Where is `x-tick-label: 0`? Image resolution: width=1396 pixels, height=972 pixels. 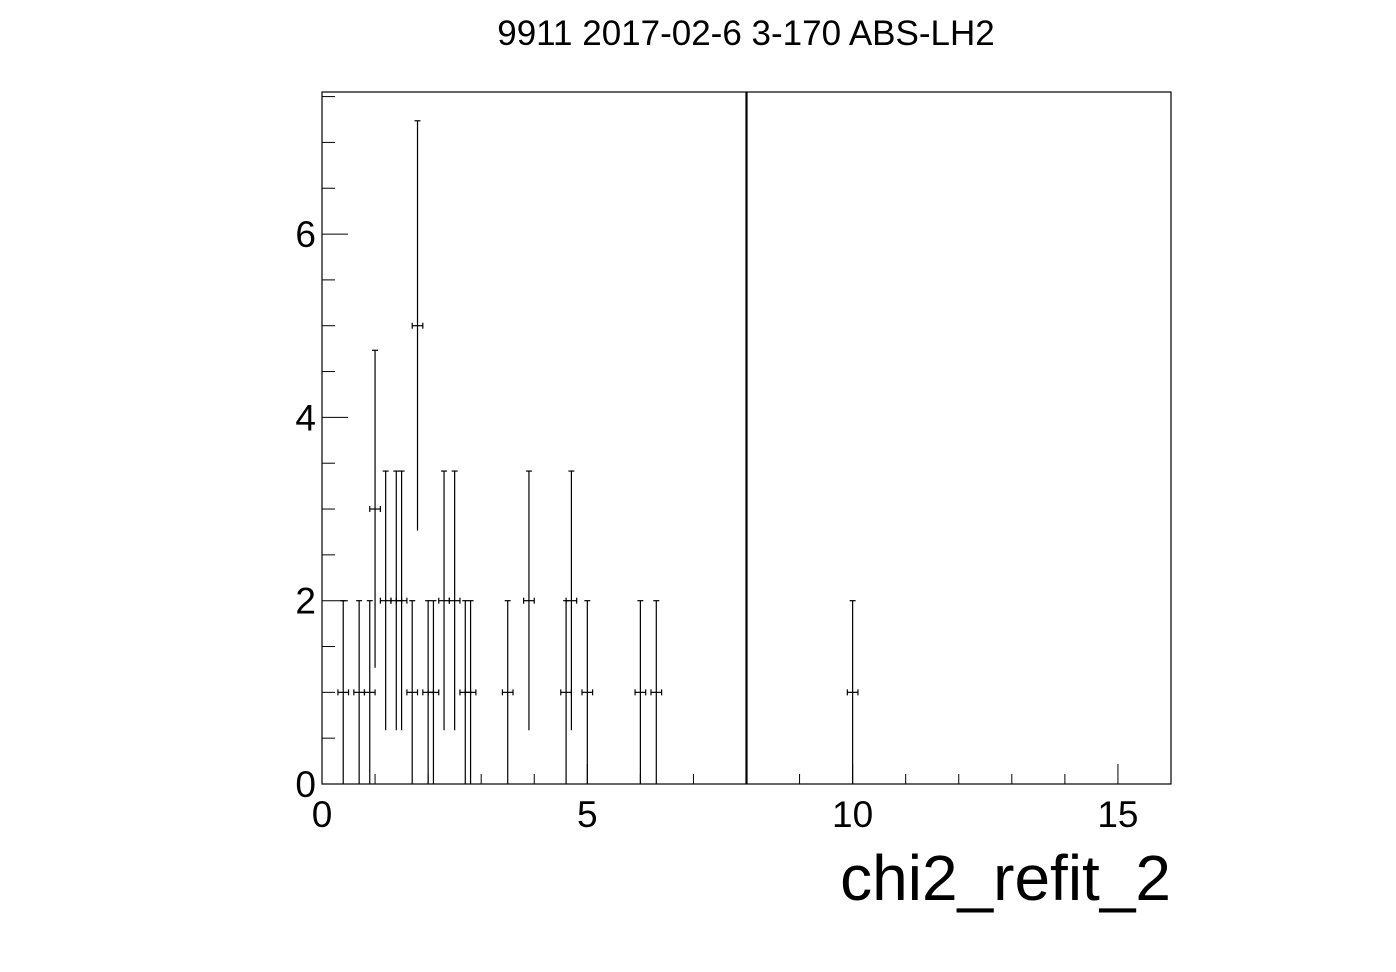
x-tick-label: 0 is located at coordinates (322, 814).